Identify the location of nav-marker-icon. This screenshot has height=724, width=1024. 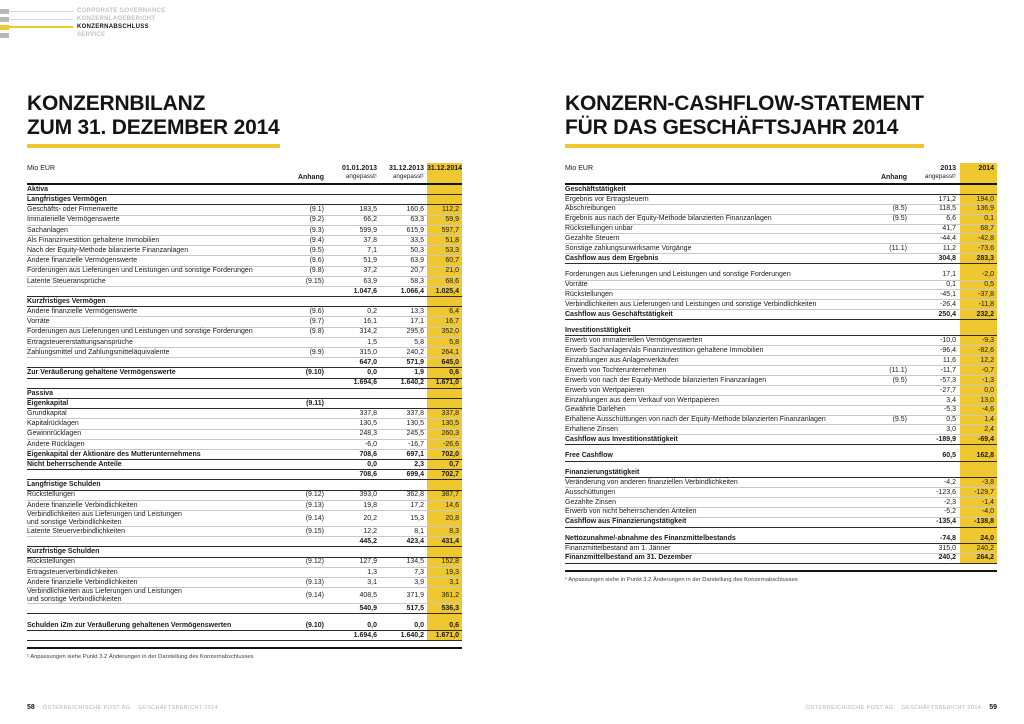
(4, 19).